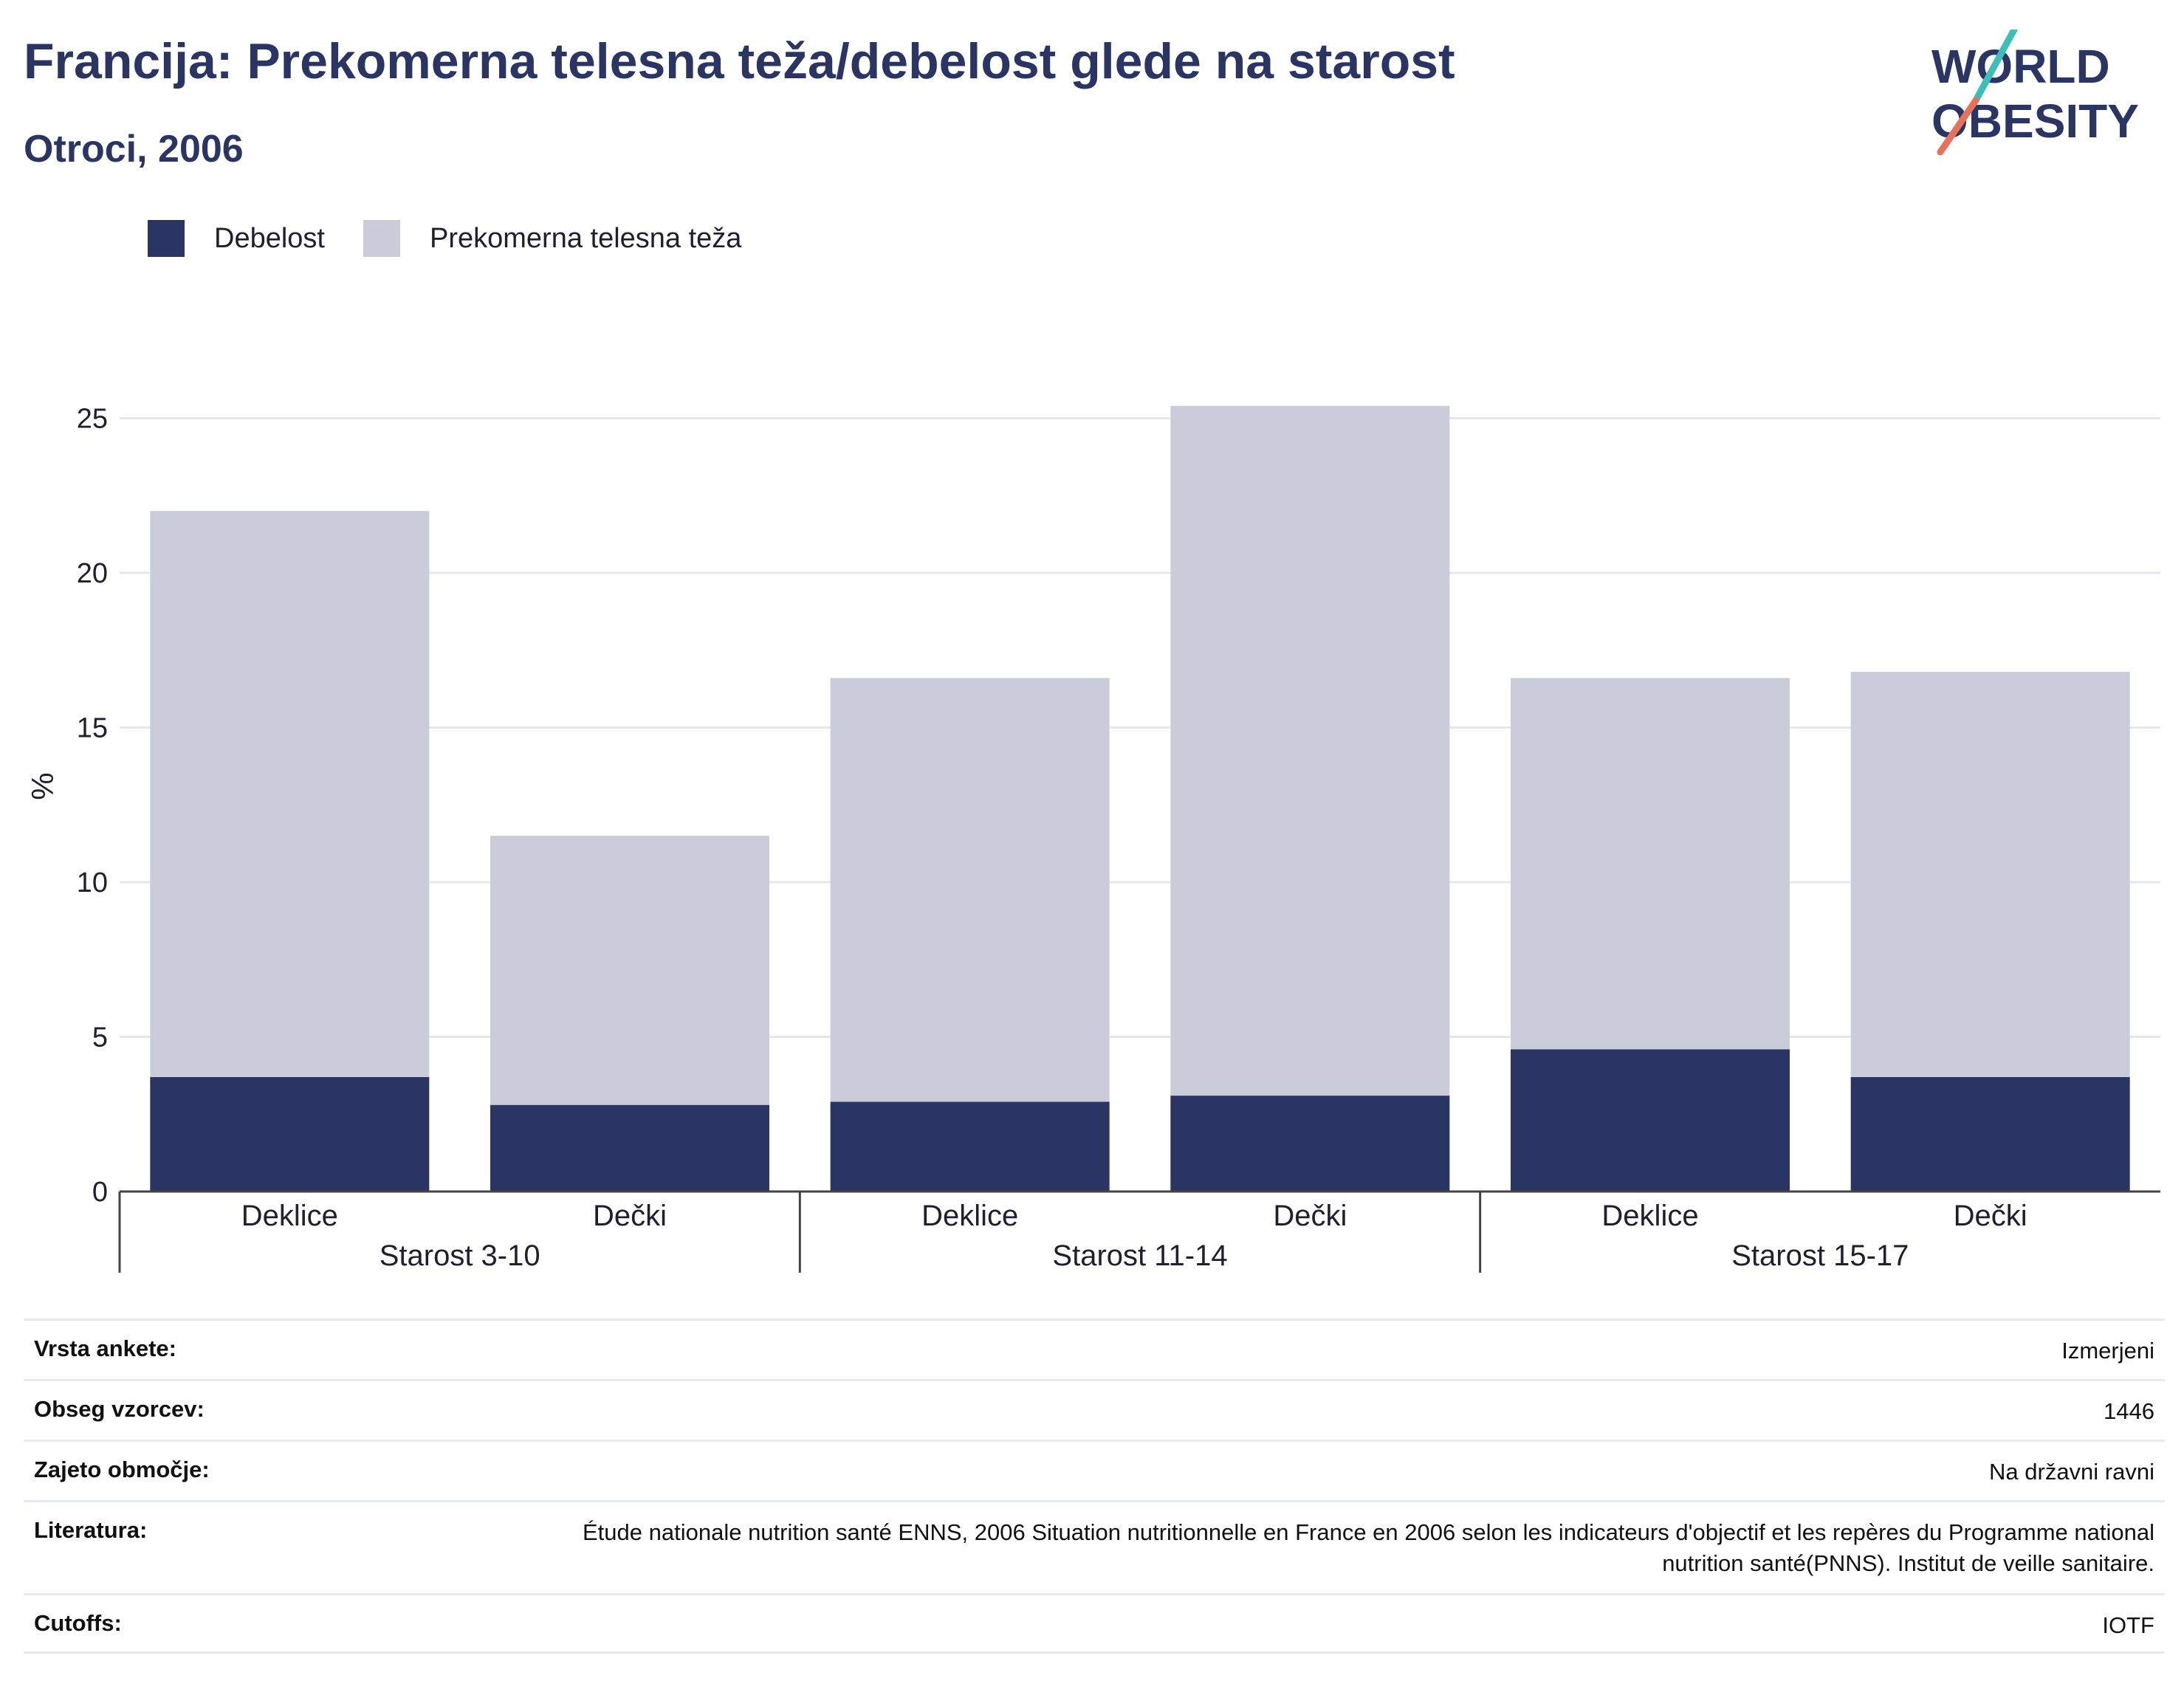 The width and height of the screenshot is (2184, 1695). What do you see at coordinates (100, 1037) in the screenshot?
I see `y-tick-label: 5` at bounding box center [100, 1037].